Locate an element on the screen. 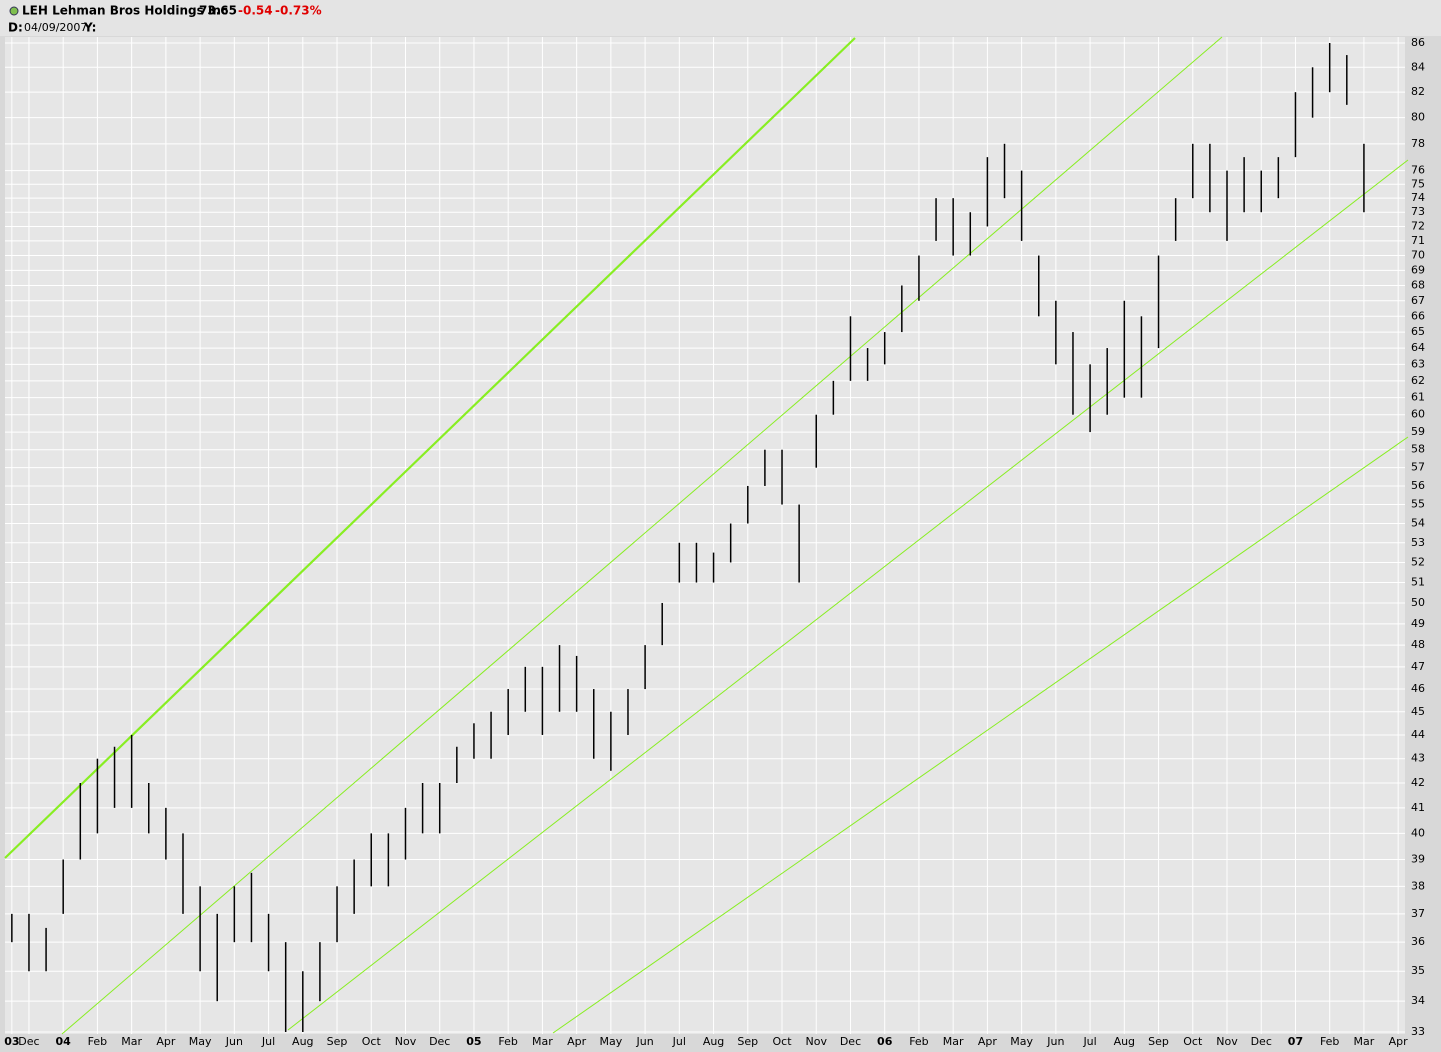  change-pct: -0.73% is located at coordinates (298, 11).